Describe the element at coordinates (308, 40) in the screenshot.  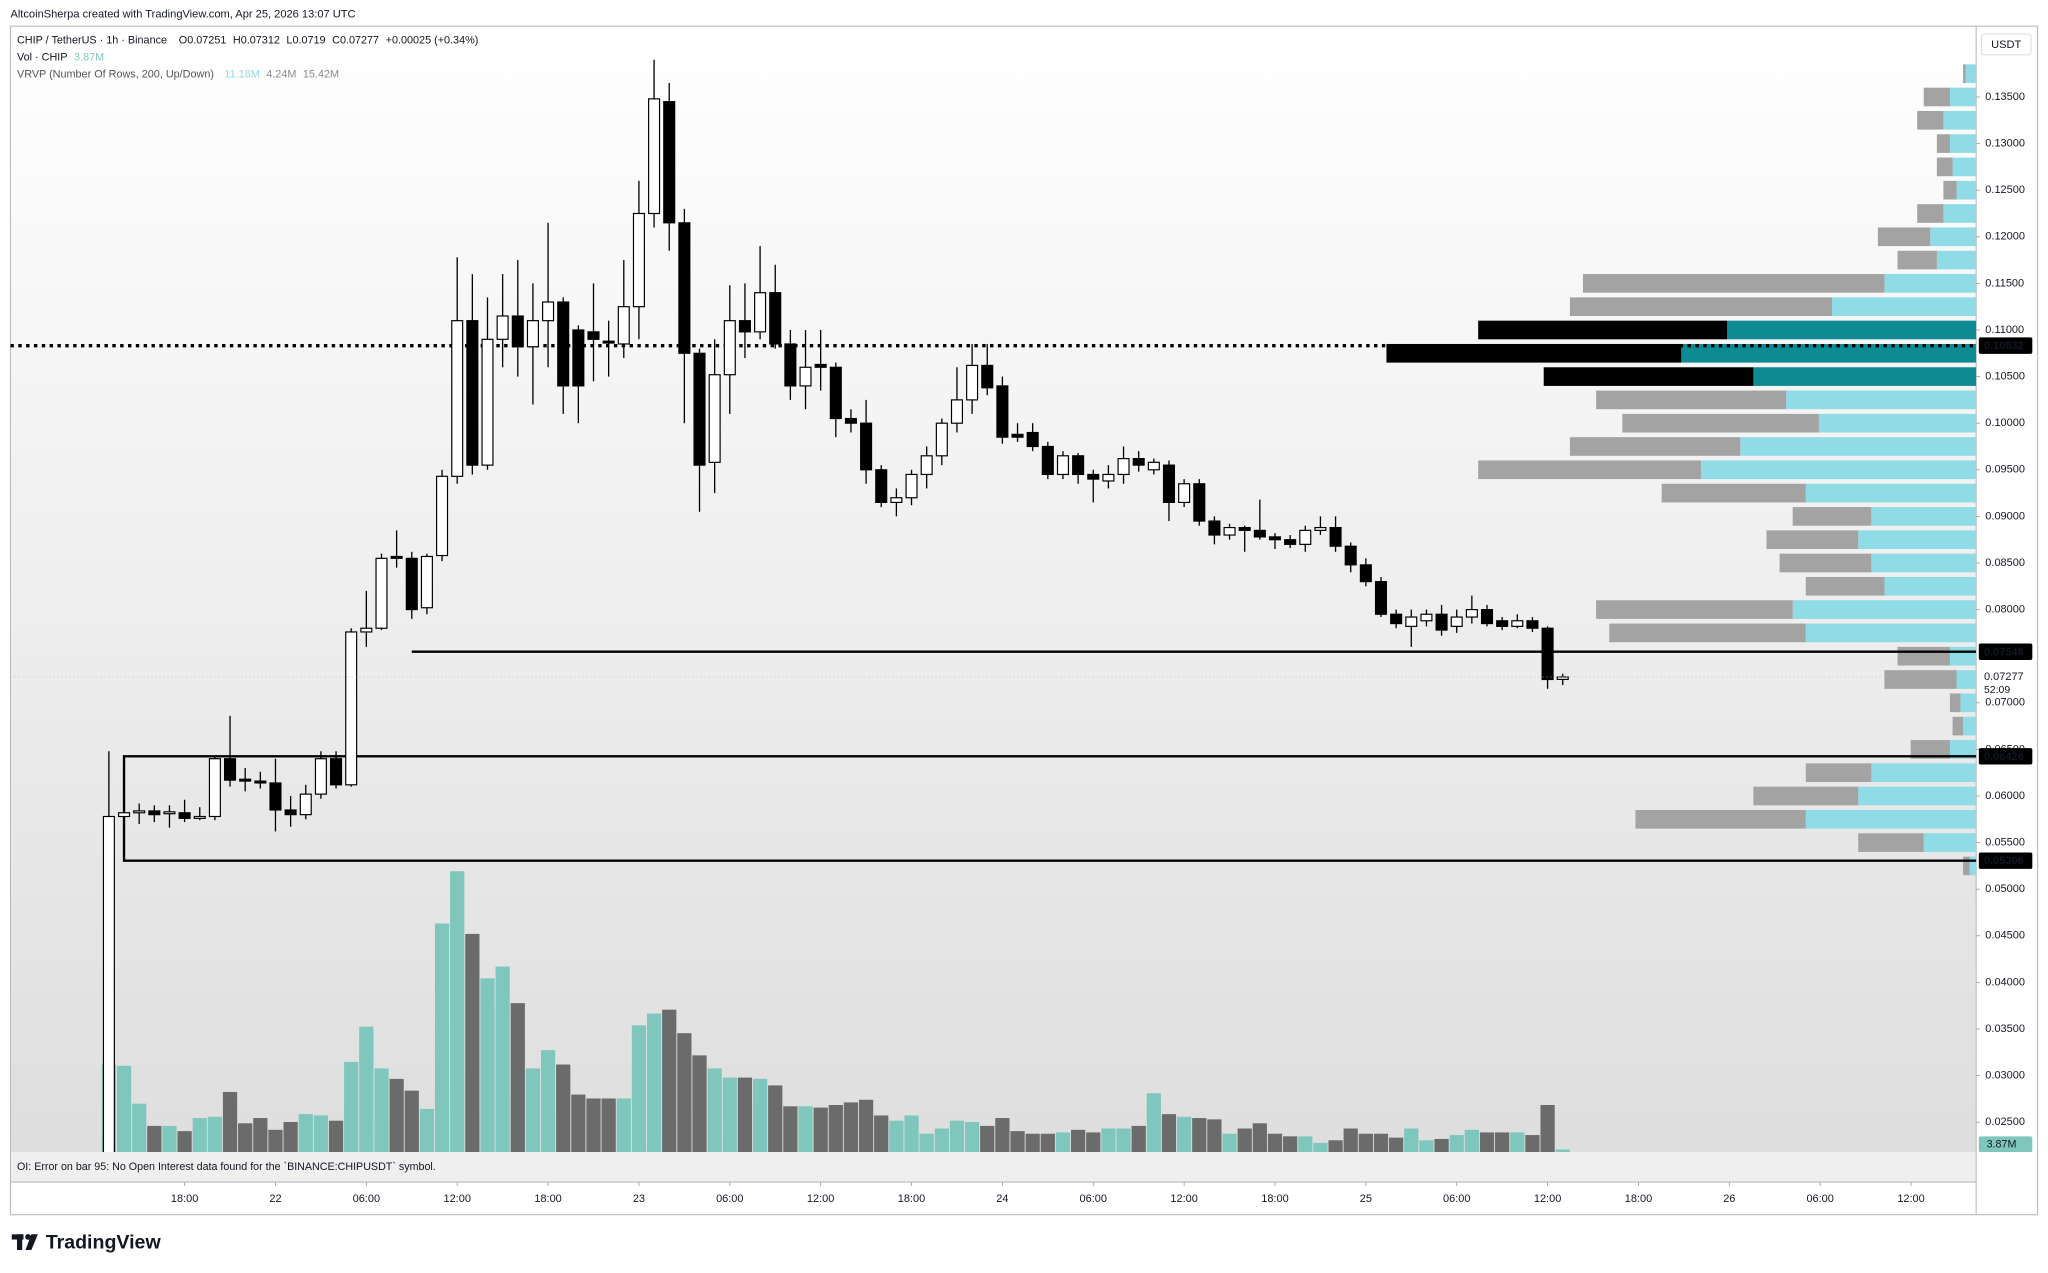
I see `ohlc-value: 0.0719` at that location.